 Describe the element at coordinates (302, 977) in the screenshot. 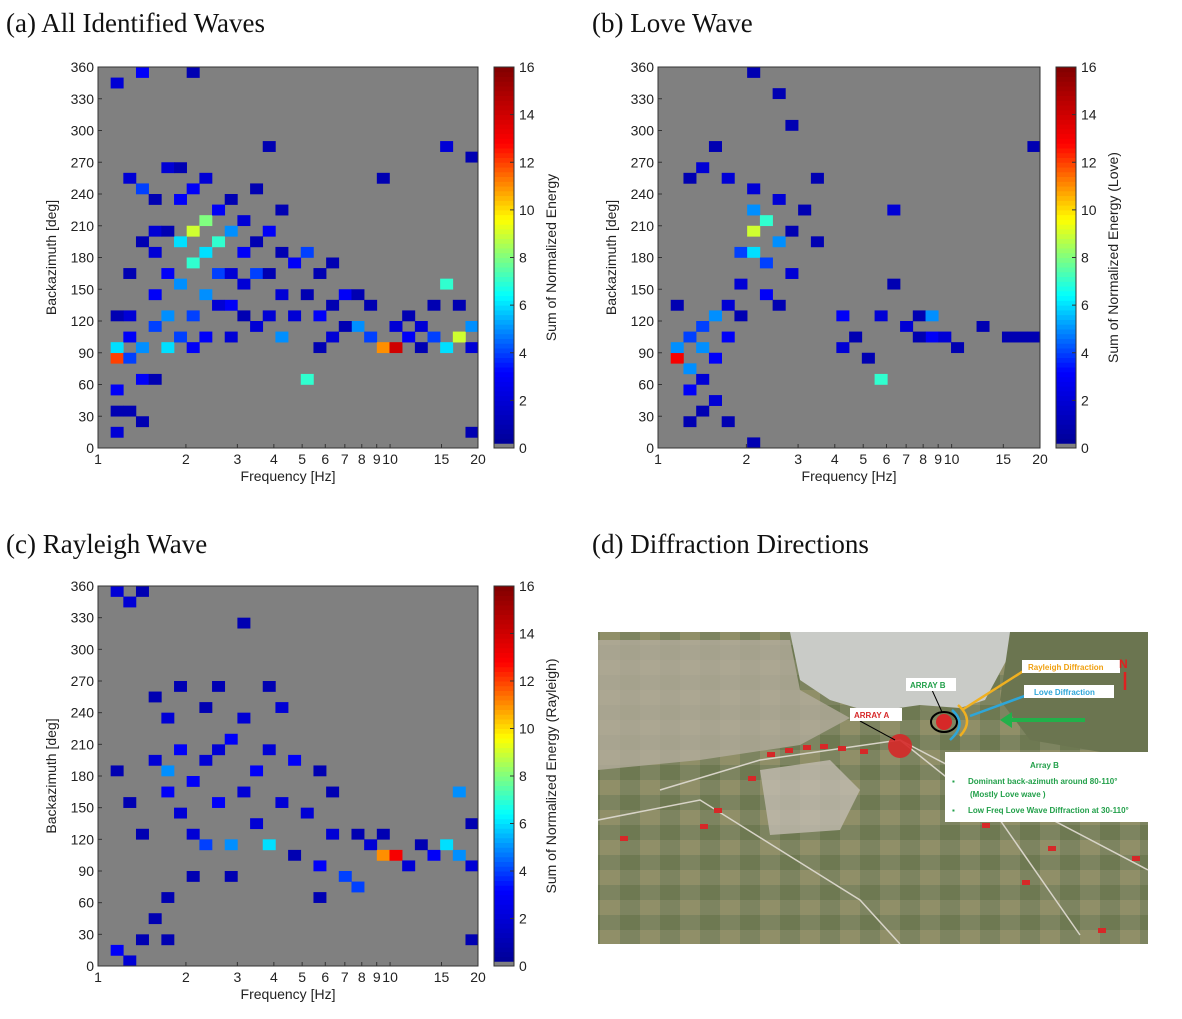

I see `x-tick-label: 5` at that location.